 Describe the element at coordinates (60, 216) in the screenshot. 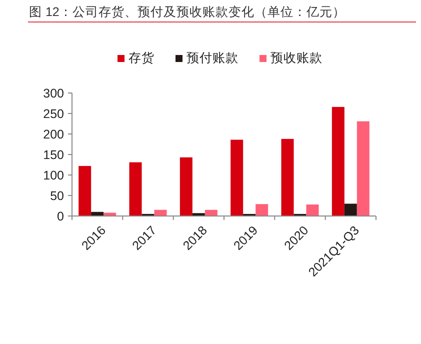

I see `y-tick-label: 0` at that location.